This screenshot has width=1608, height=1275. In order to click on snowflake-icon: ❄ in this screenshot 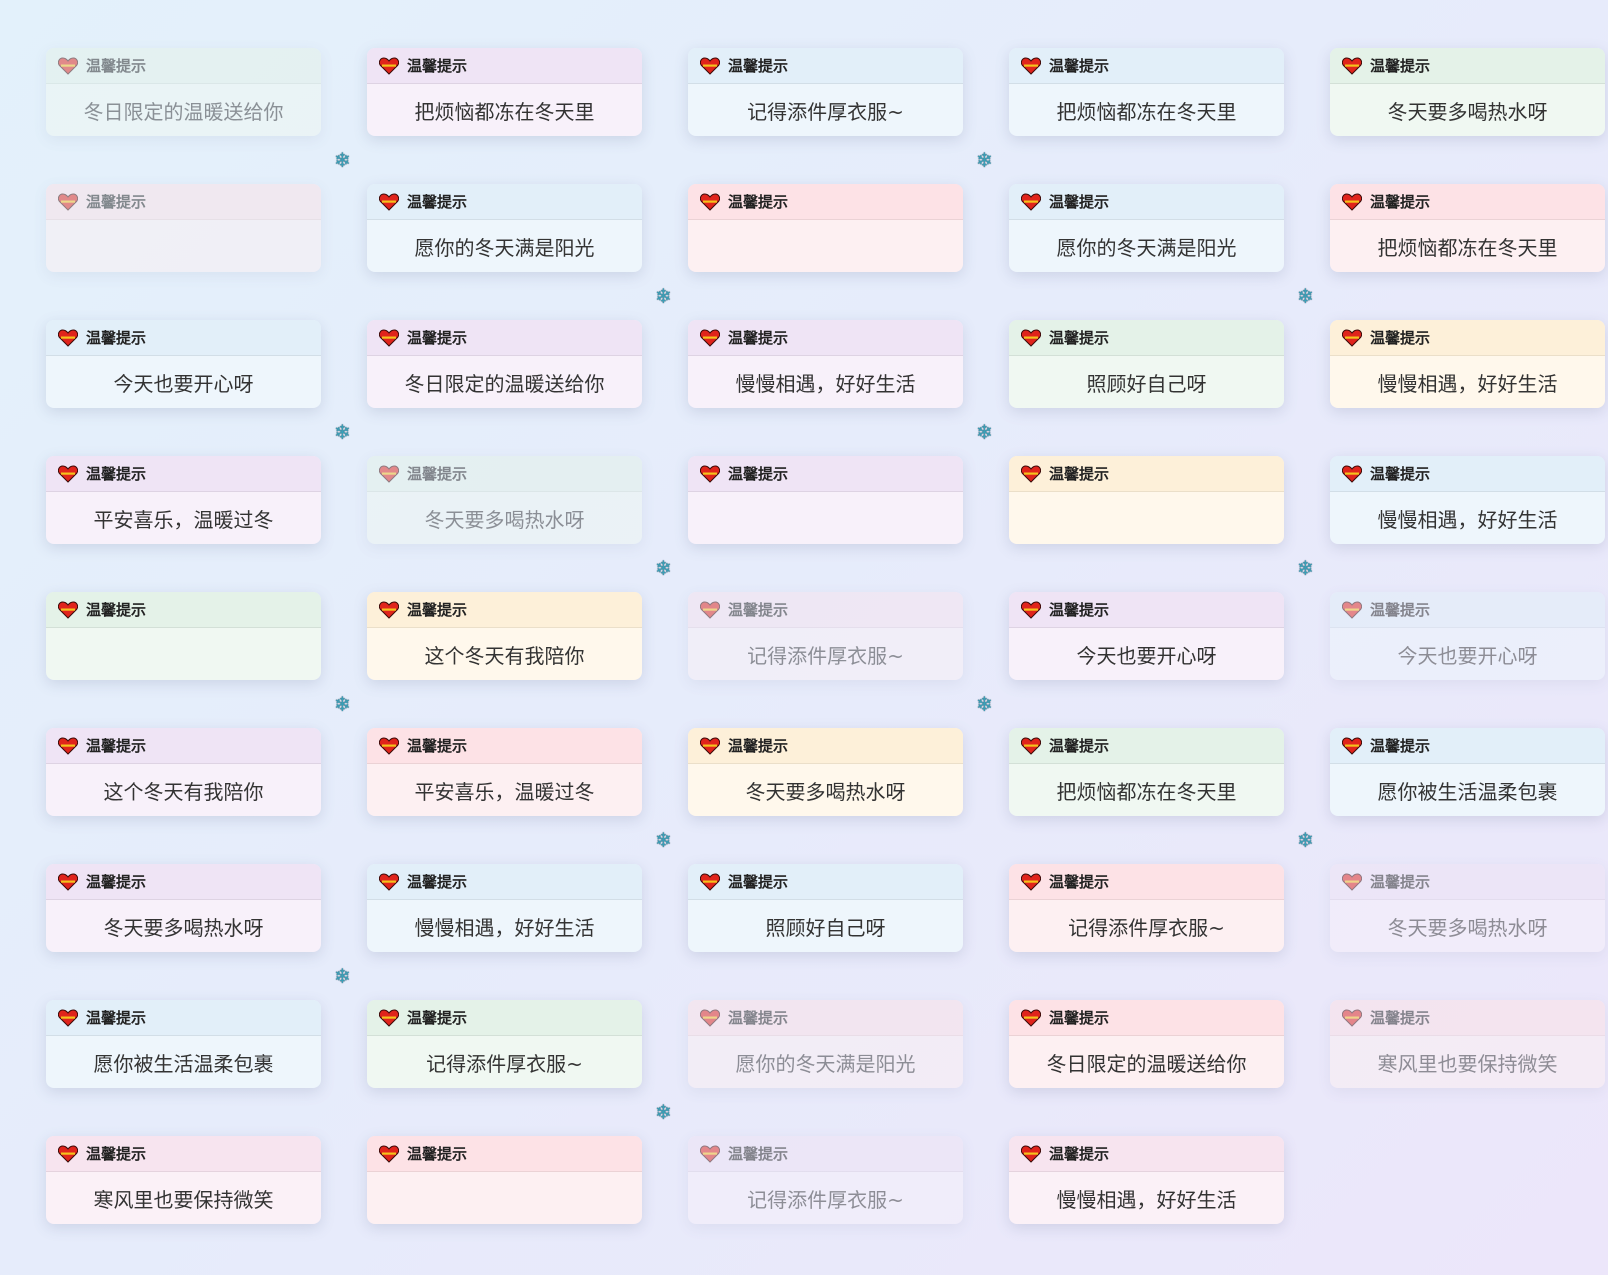, I will do `click(984, 432)`.